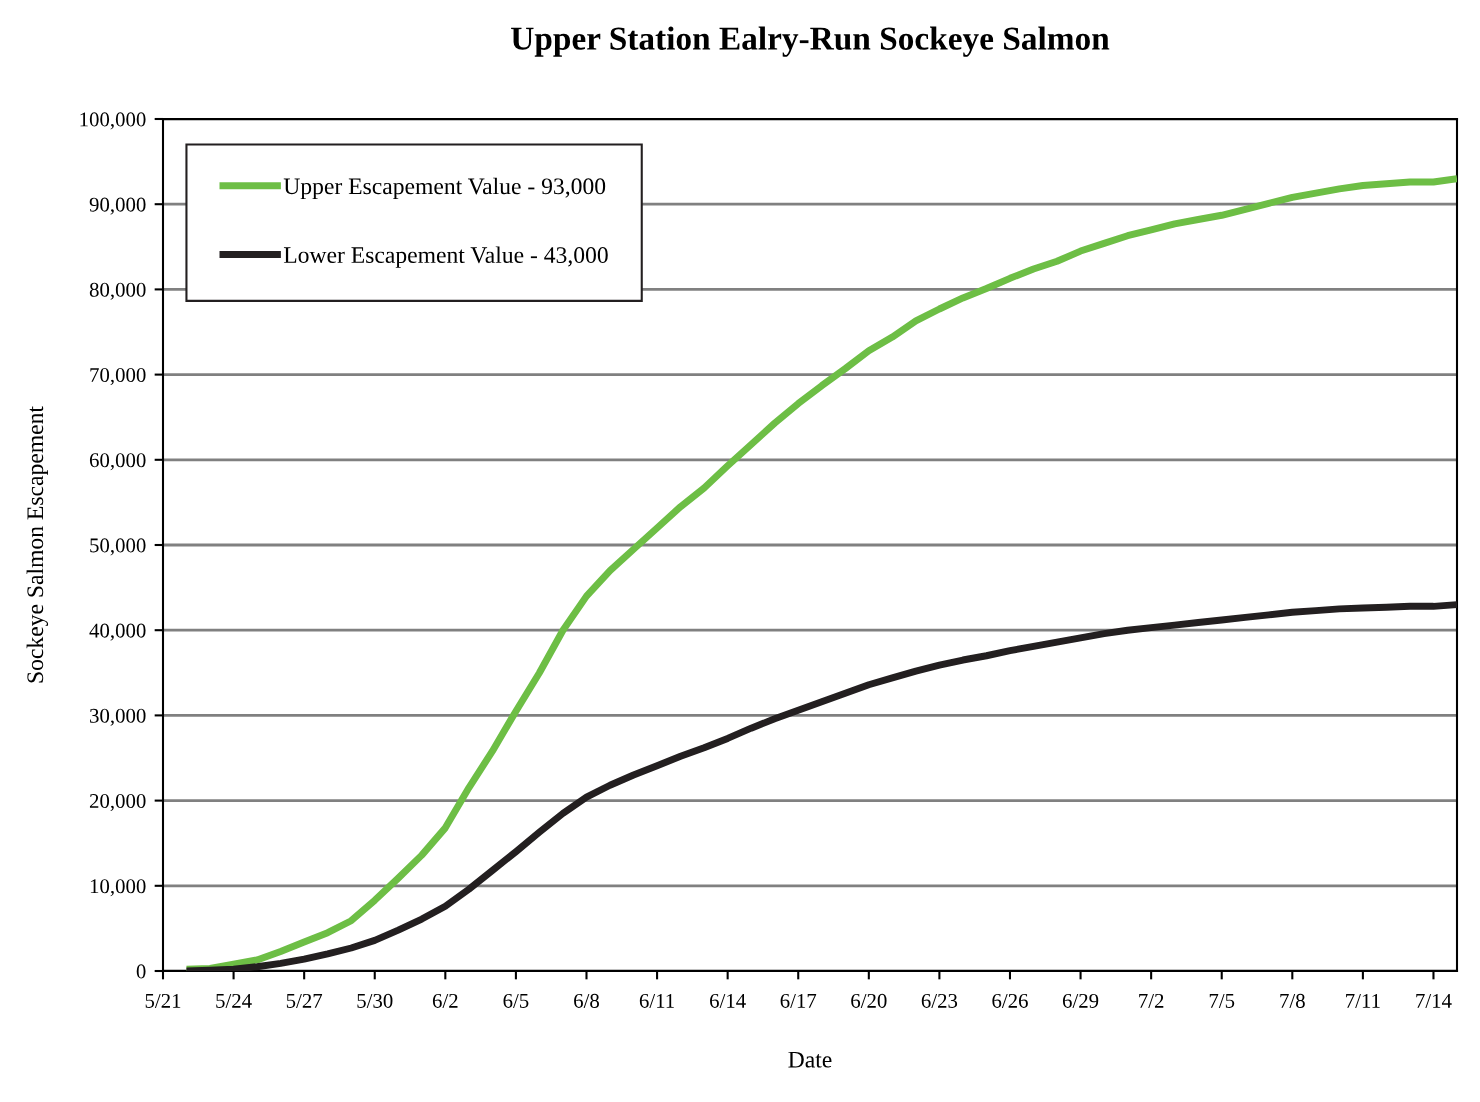 This screenshot has width=1480, height=1102. What do you see at coordinates (141, 971) in the screenshot?
I see `y-tick-label: 0` at bounding box center [141, 971].